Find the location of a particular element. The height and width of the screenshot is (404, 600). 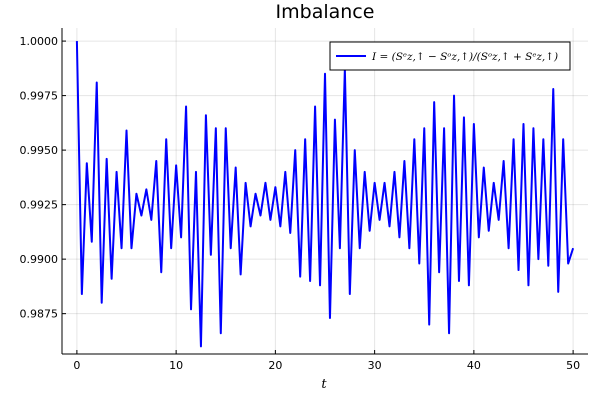

legend-label: I = (Sᵉz,↑ − Sᵒz,↑)/(Sᵒz,↑ + Sᵉz,↑) is located at coordinates (464, 57).